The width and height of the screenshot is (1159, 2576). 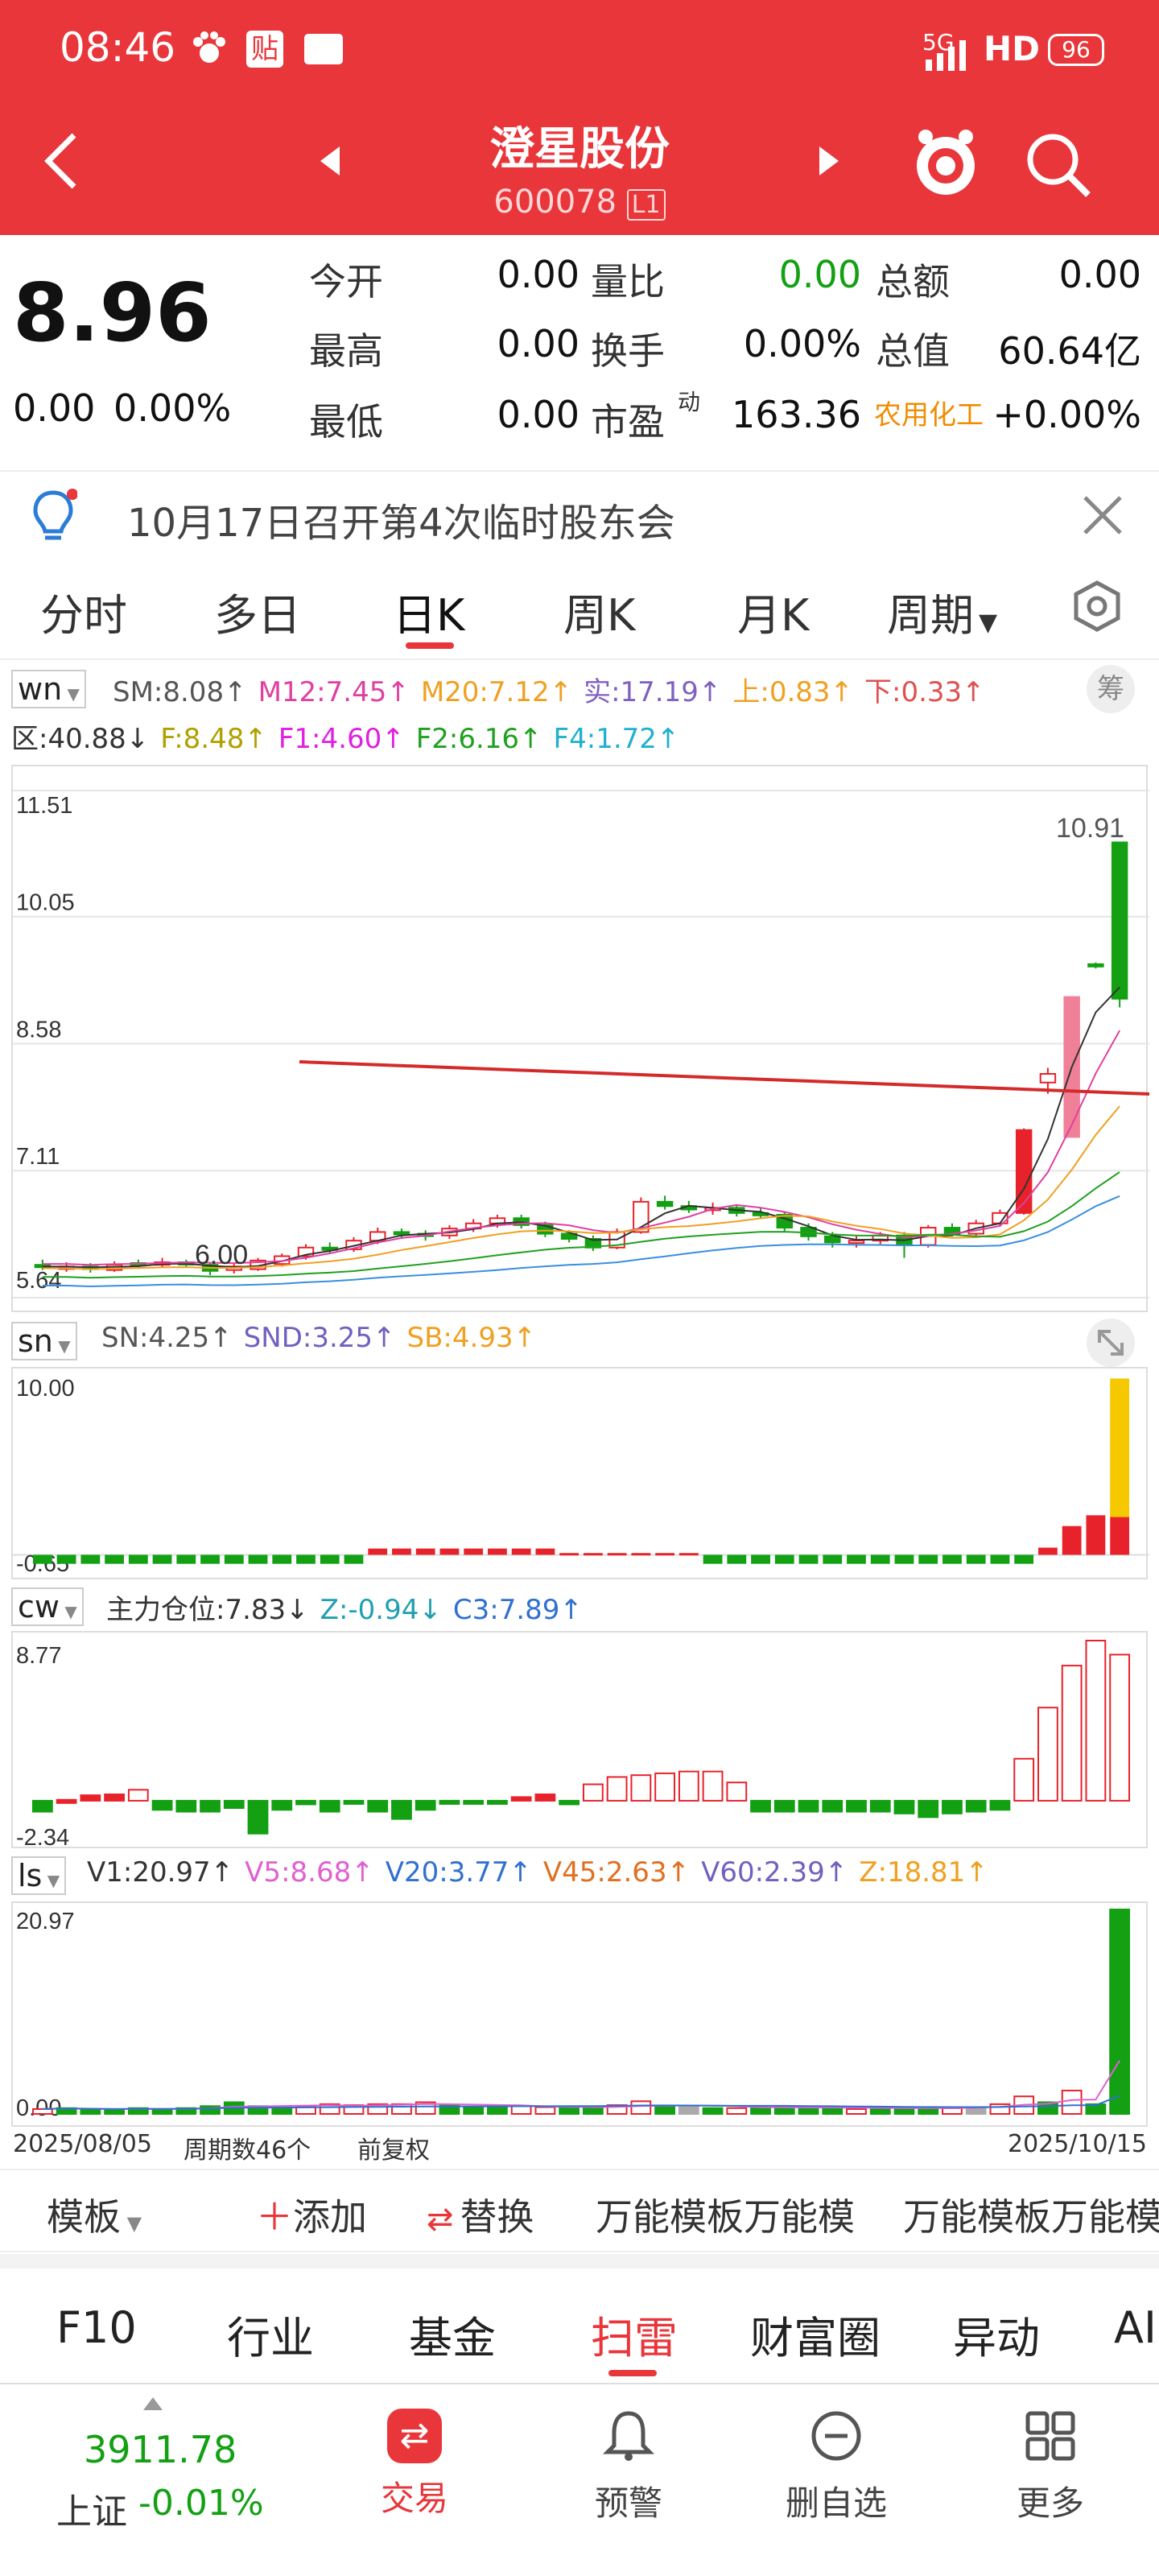 I want to click on indicator-value: F1:4.60↑, so click(x=341, y=739).